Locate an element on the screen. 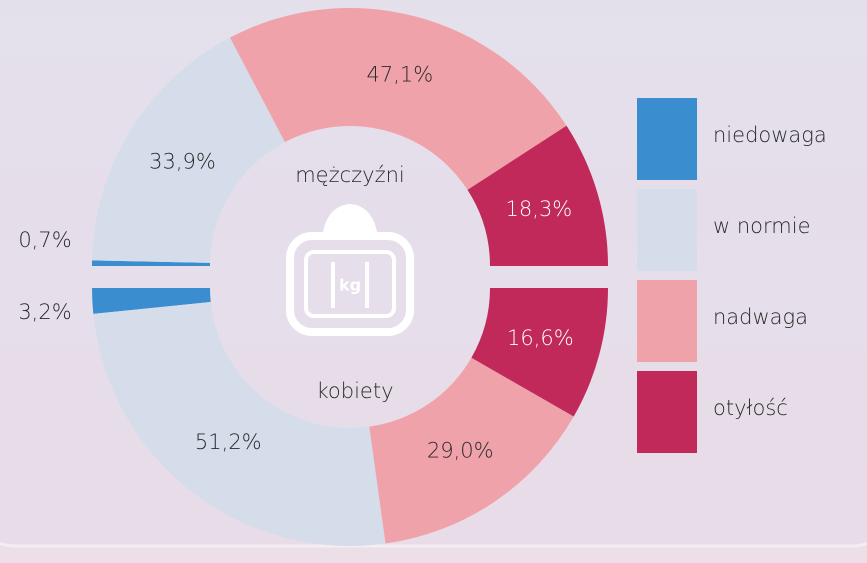 This screenshot has height=563, width=867. value-label: 29,0% is located at coordinates (460, 450).